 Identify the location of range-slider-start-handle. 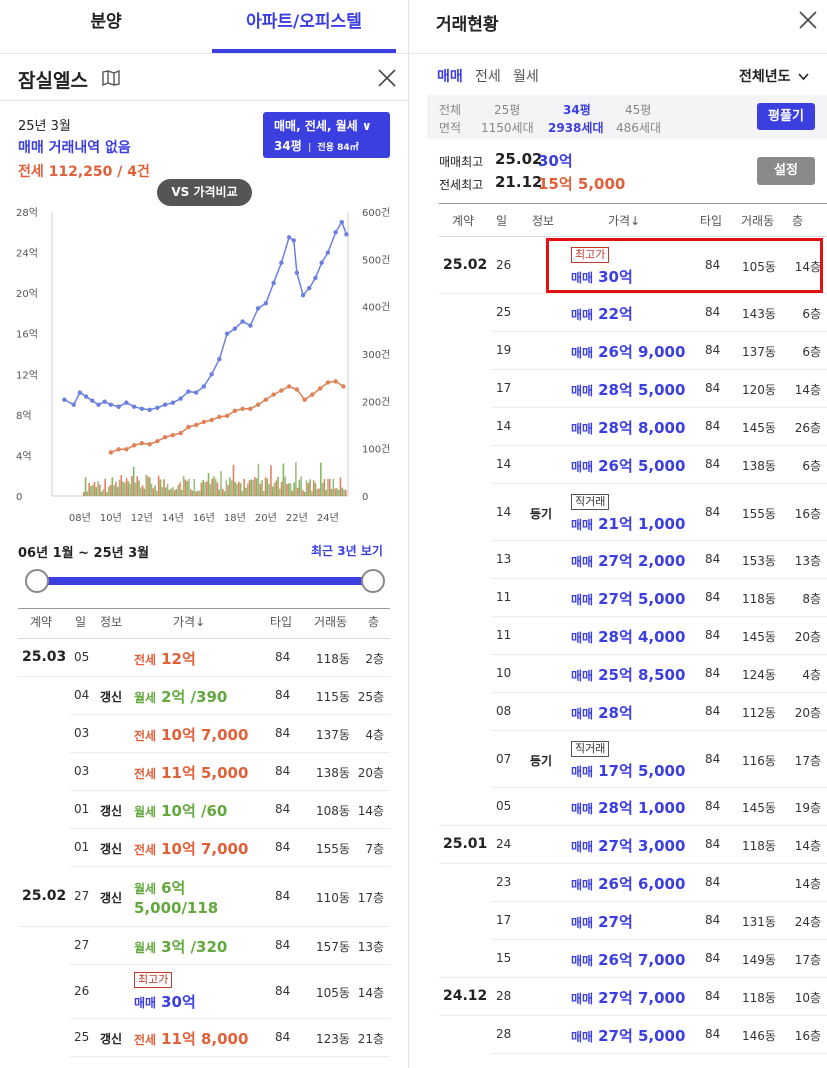
(37, 581).